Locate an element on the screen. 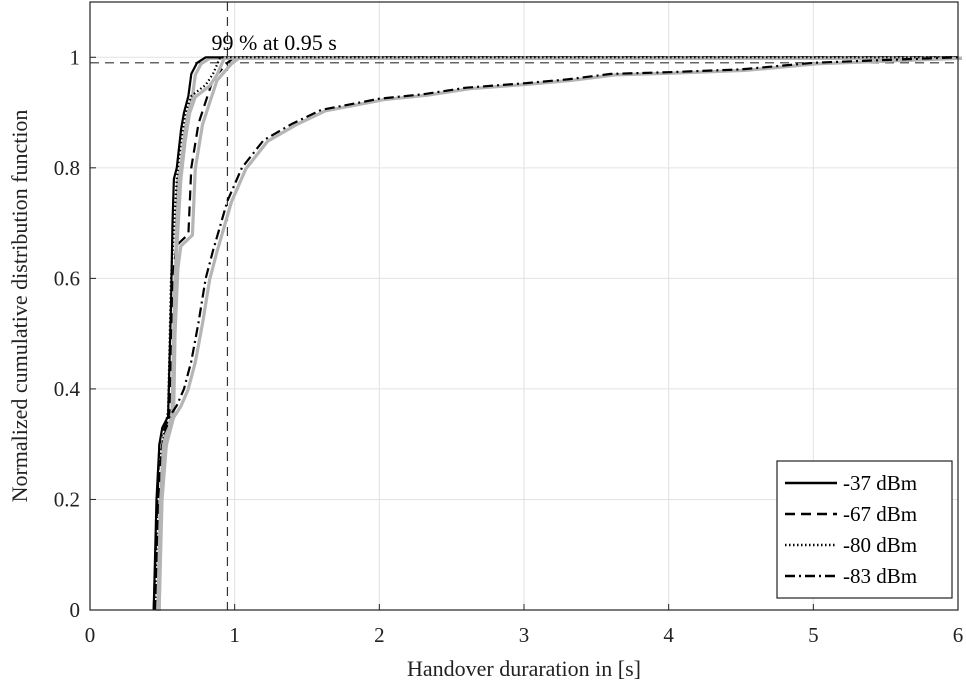 The height and width of the screenshot is (686, 966). x-tick-label: 2 is located at coordinates (379, 635).